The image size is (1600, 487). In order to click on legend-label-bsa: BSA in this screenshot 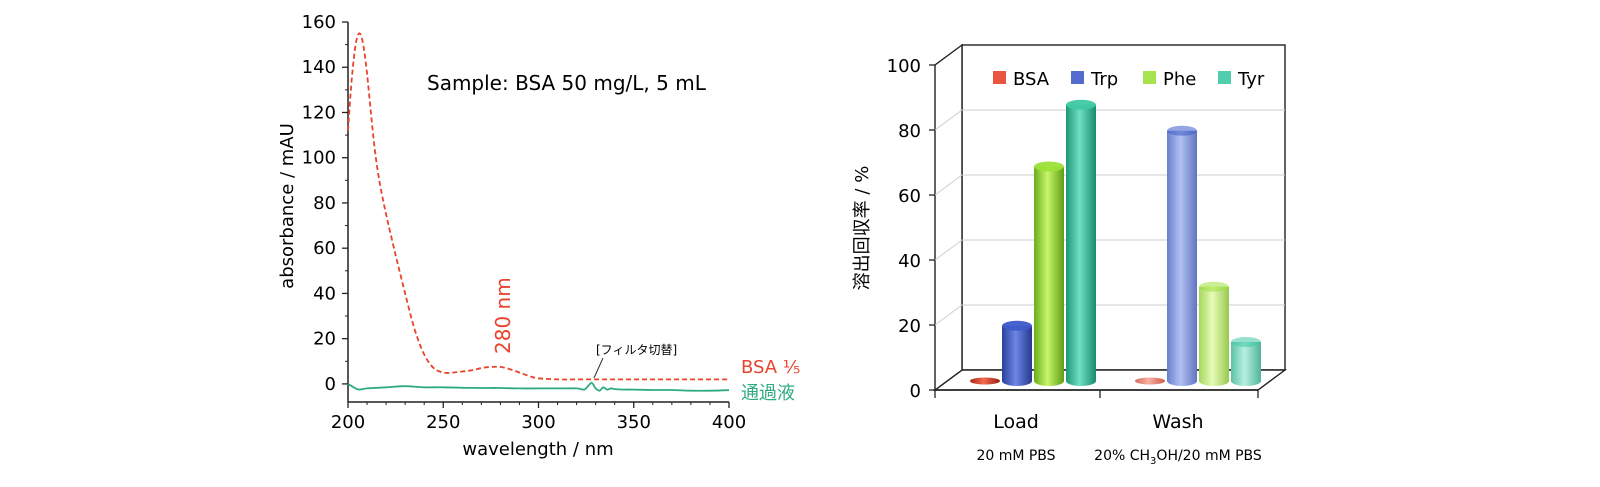, I will do `click(1031, 79)`.